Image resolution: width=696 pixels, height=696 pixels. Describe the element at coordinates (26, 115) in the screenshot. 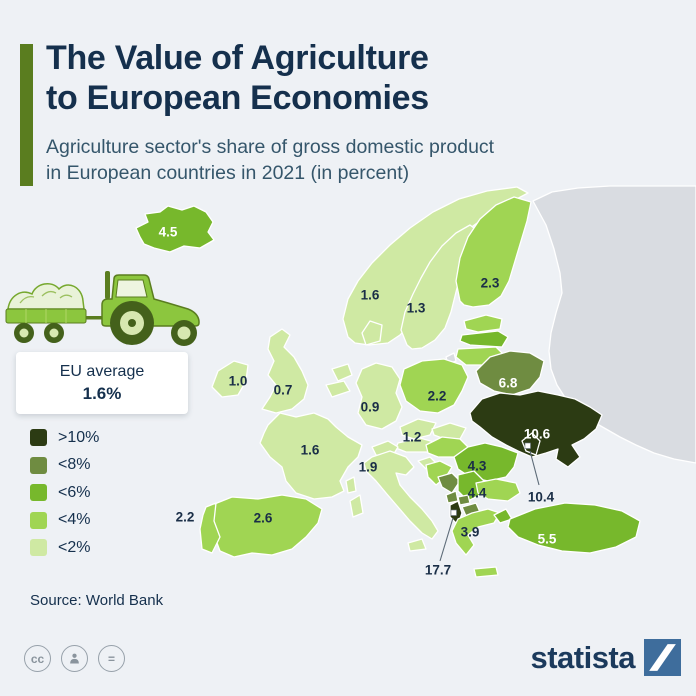

I see `title-accent-bar` at that location.